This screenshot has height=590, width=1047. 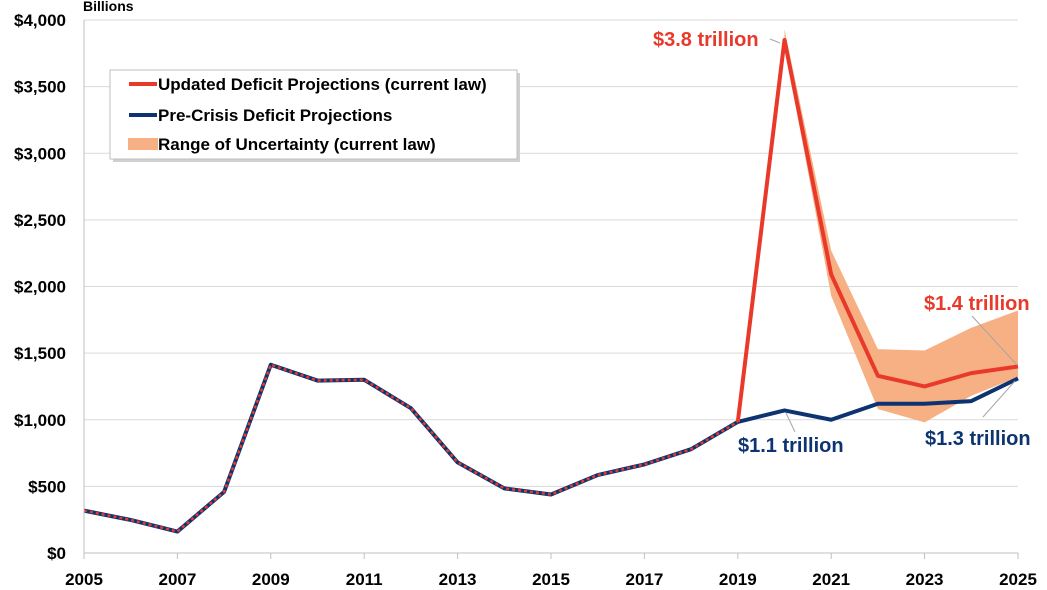 I want to click on annotation-3-8-trillion: $3.8 trillion, so click(x=706, y=40).